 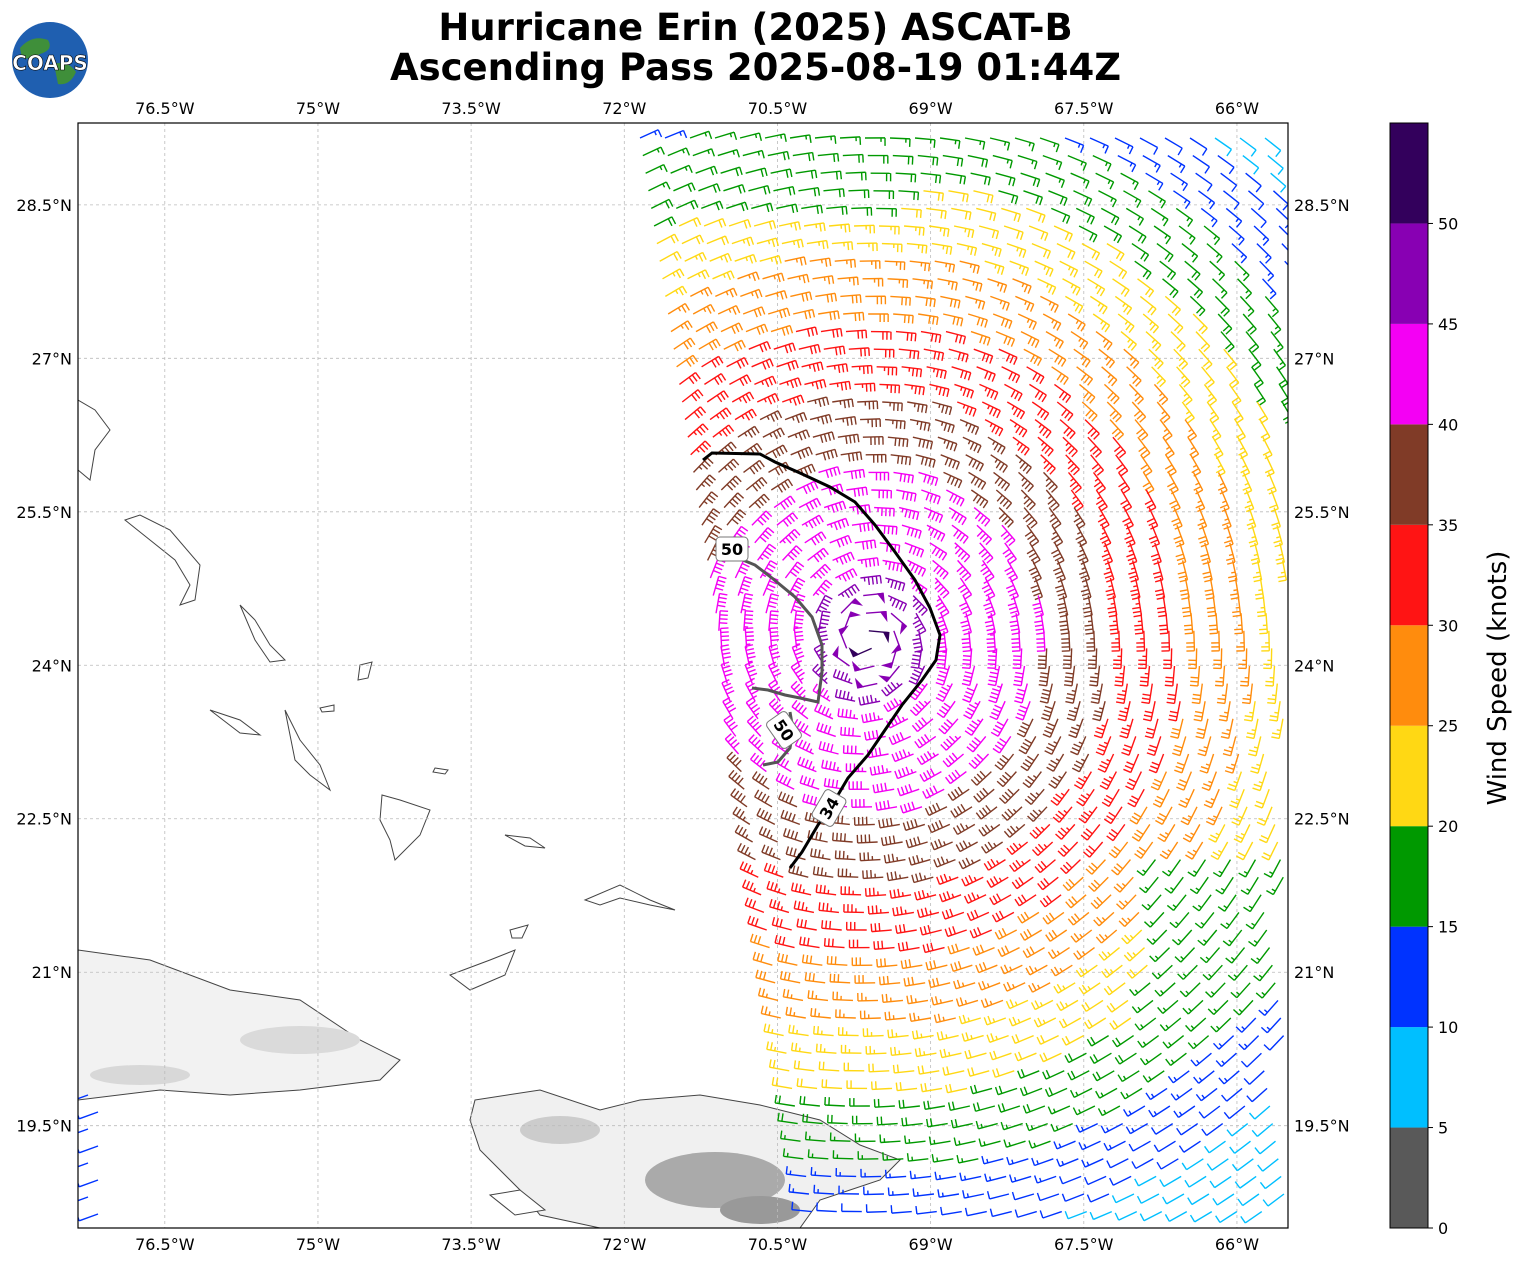 What do you see at coordinates (1448, 826) in the screenshot?
I see `colorbar-tick-label: 20` at bounding box center [1448, 826].